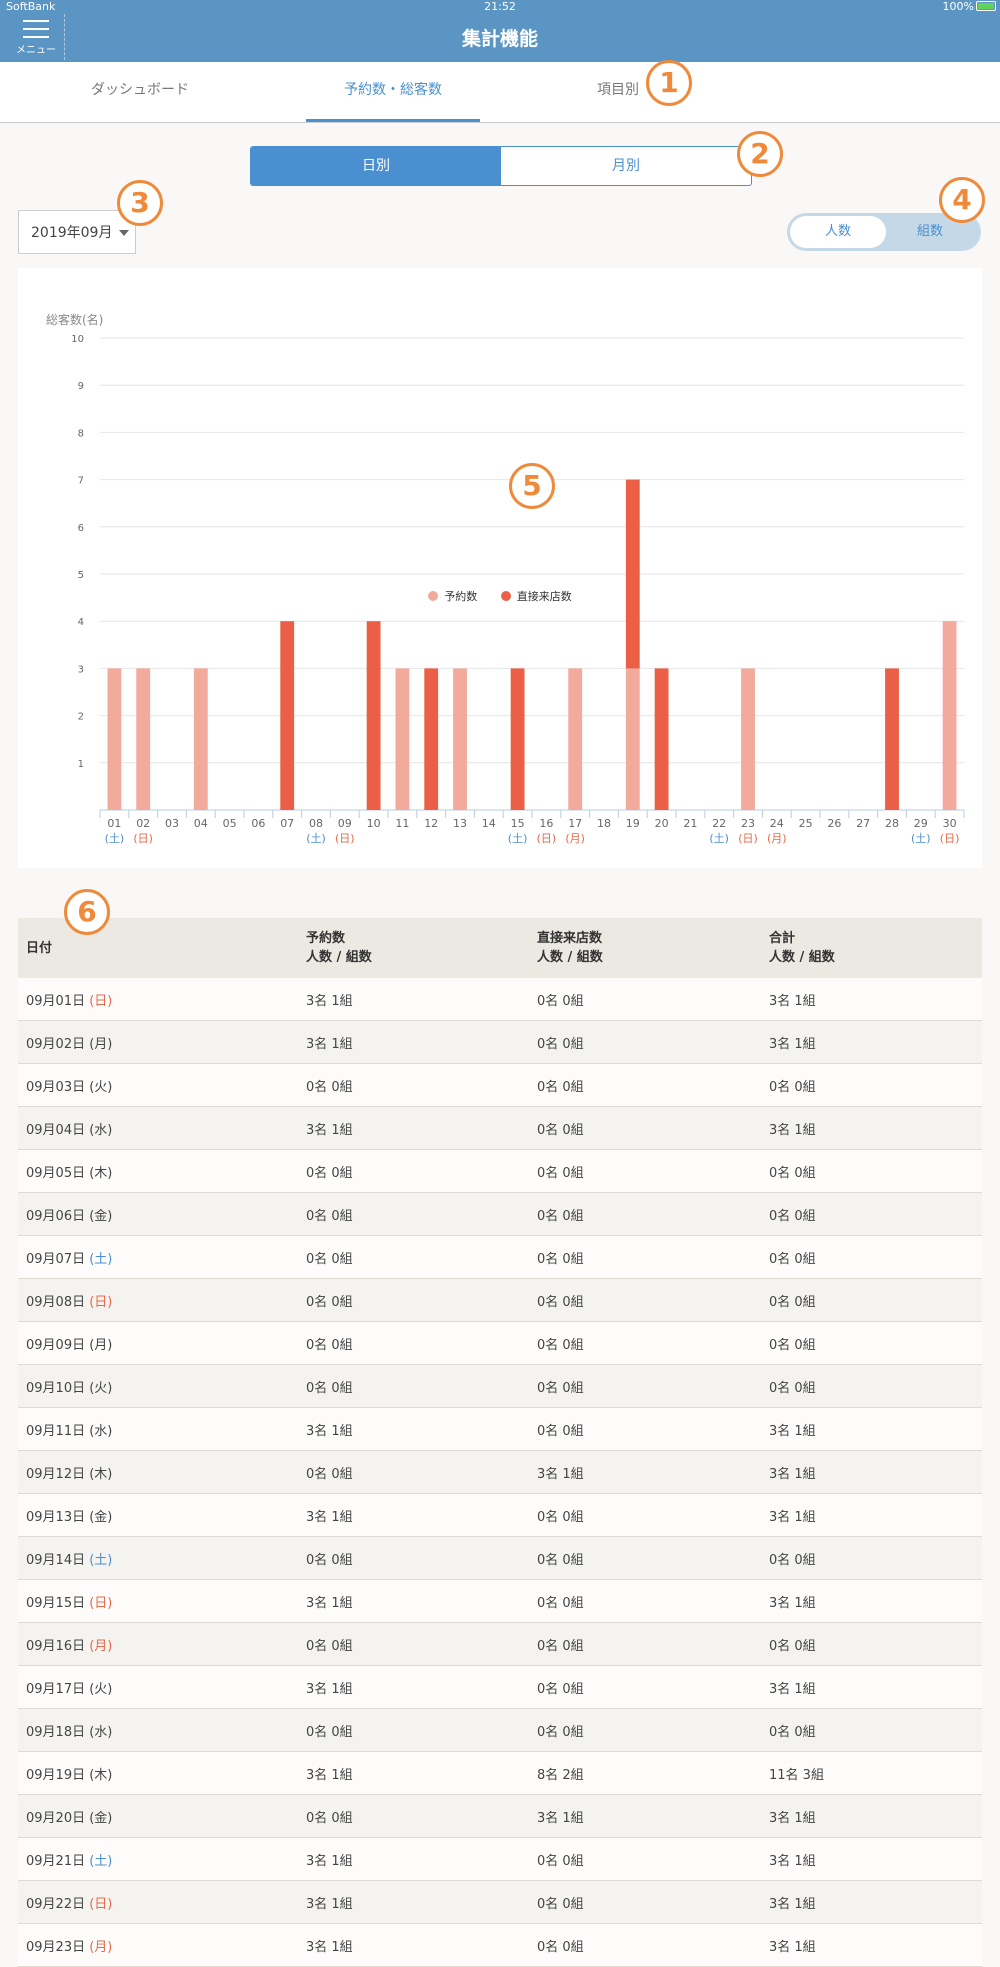  I want to click on callout-badge-2: 2, so click(760, 154).